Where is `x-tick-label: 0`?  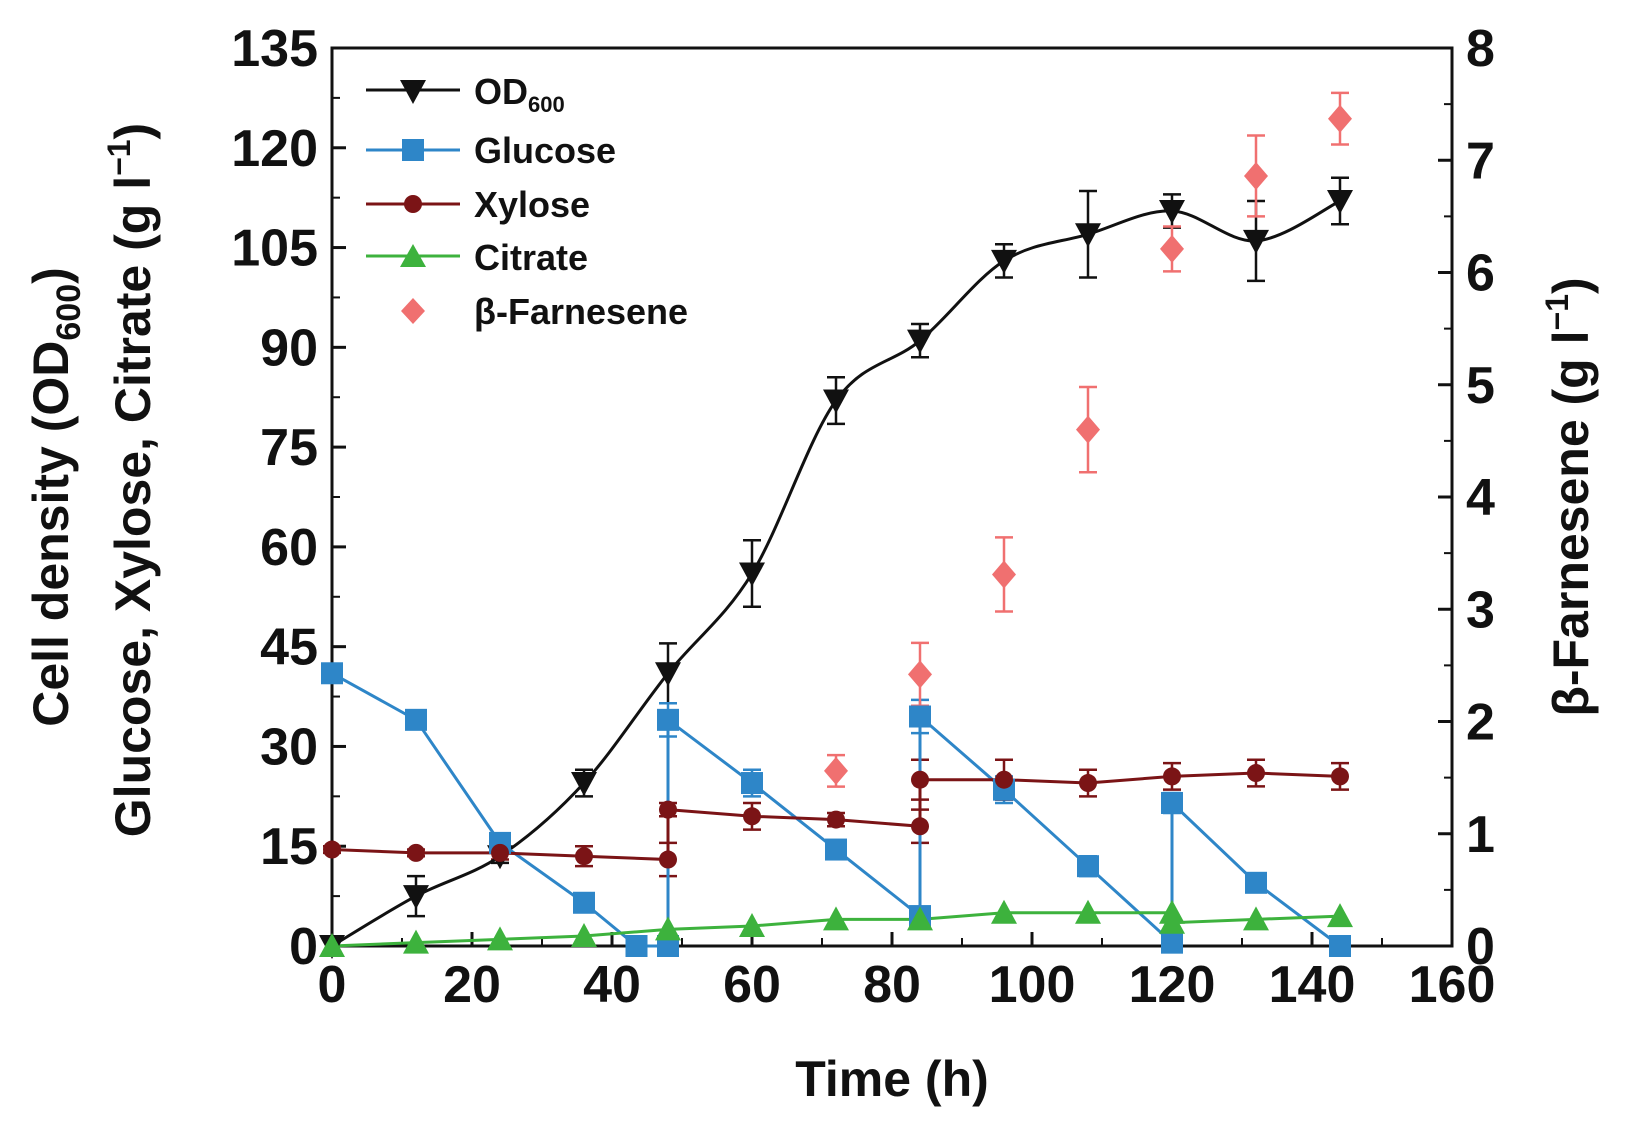
x-tick-label: 0 is located at coordinates (332, 985).